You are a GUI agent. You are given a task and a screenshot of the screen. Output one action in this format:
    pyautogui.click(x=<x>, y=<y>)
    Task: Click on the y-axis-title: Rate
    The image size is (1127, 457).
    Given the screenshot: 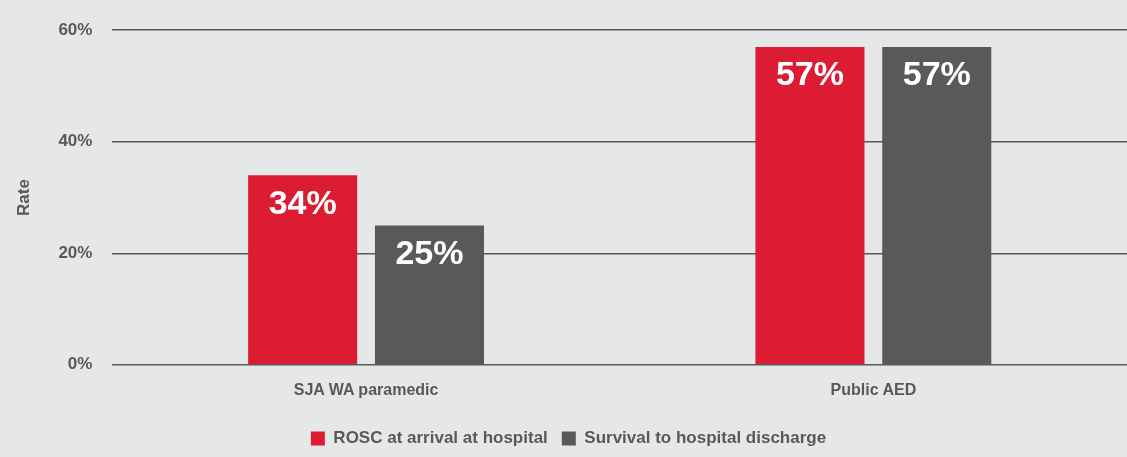 What is the action you would take?
    pyautogui.click(x=23, y=197)
    